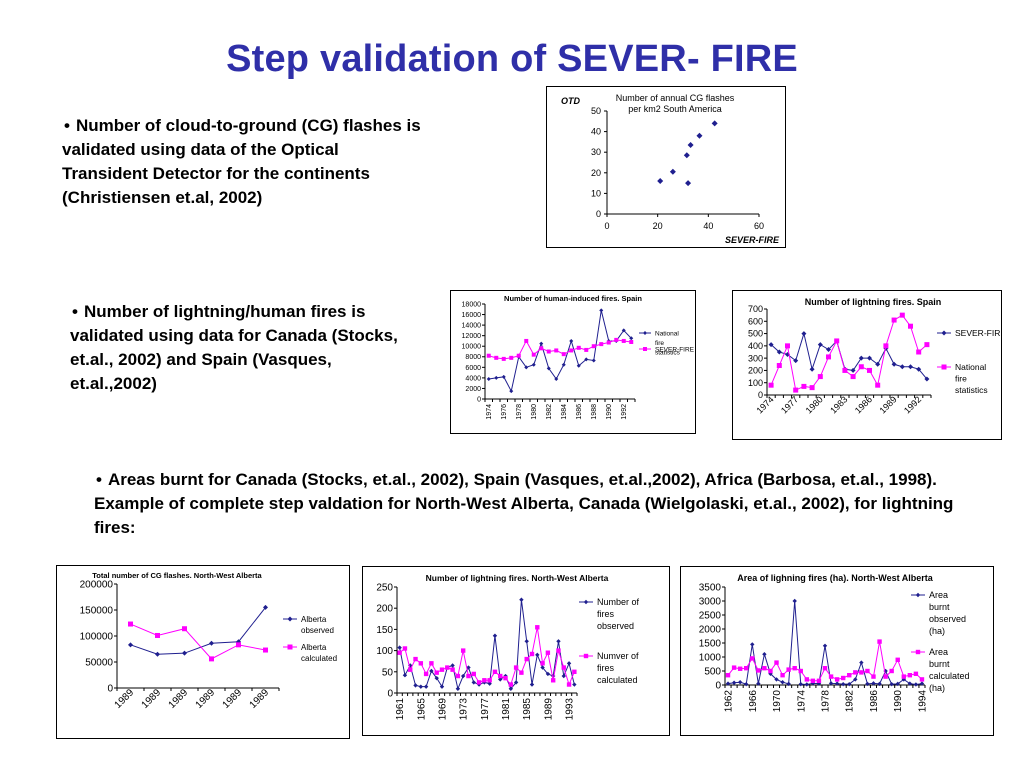 The image size is (1024, 768). I want to click on x-tick-label: 1976, so click(504, 412).